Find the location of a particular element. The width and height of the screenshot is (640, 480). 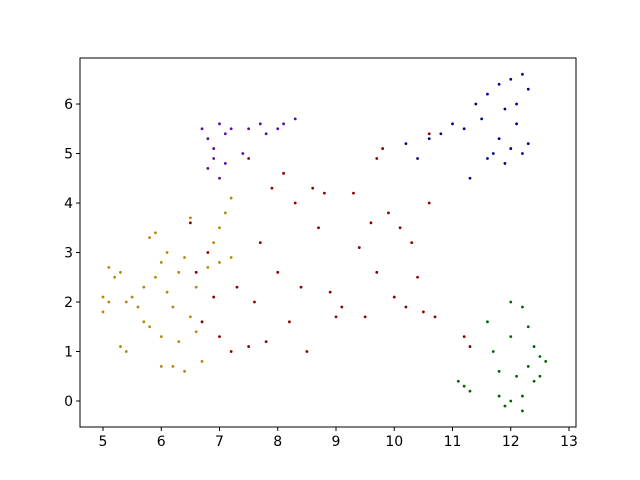

x-tick-label: 5 is located at coordinates (103, 442).